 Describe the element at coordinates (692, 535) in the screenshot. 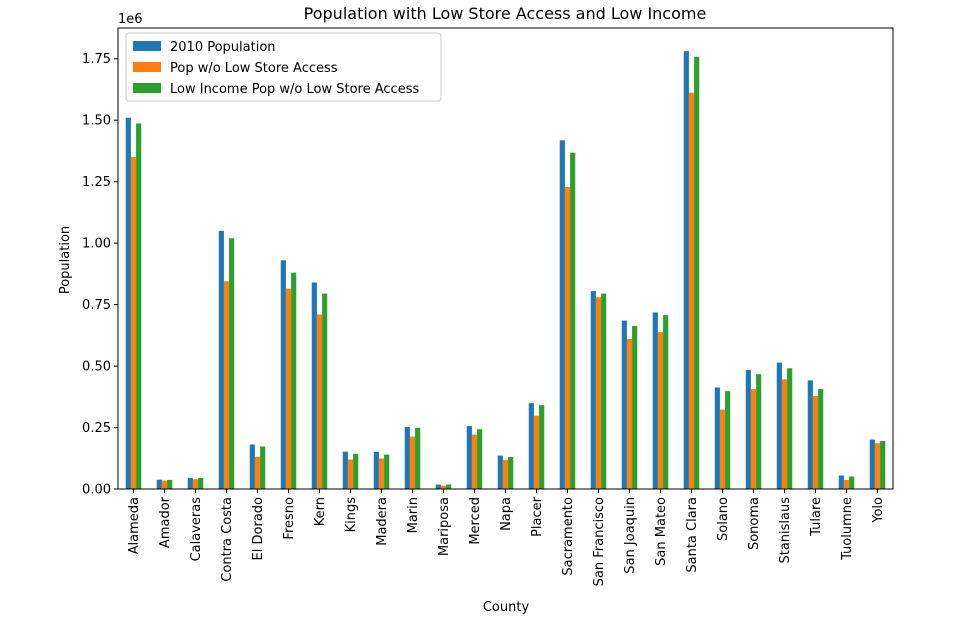

I see `x-tick-label: Santa Clara` at that location.